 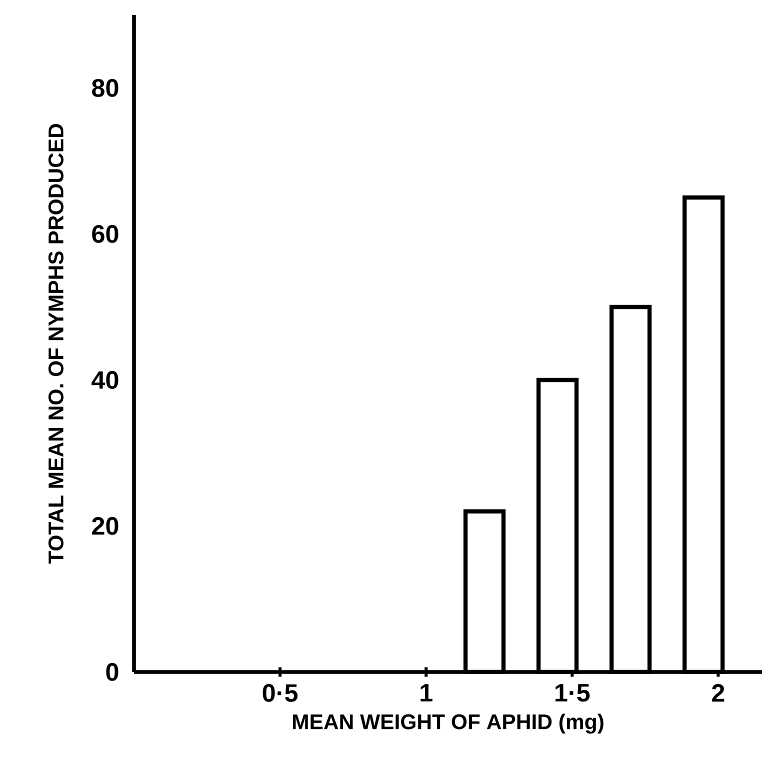 I want to click on x-tick-label: 1·5, so click(x=572, y=693).